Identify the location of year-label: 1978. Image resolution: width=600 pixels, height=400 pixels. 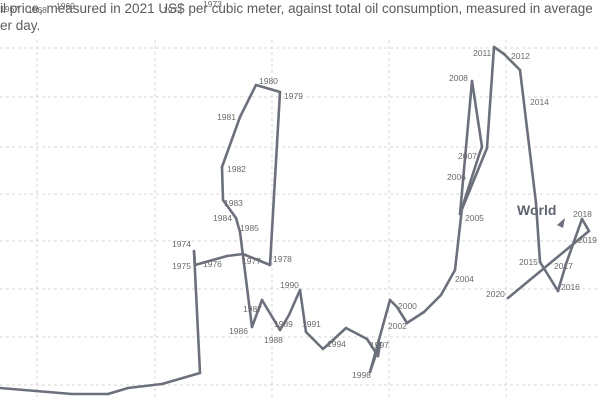
(282, 259).